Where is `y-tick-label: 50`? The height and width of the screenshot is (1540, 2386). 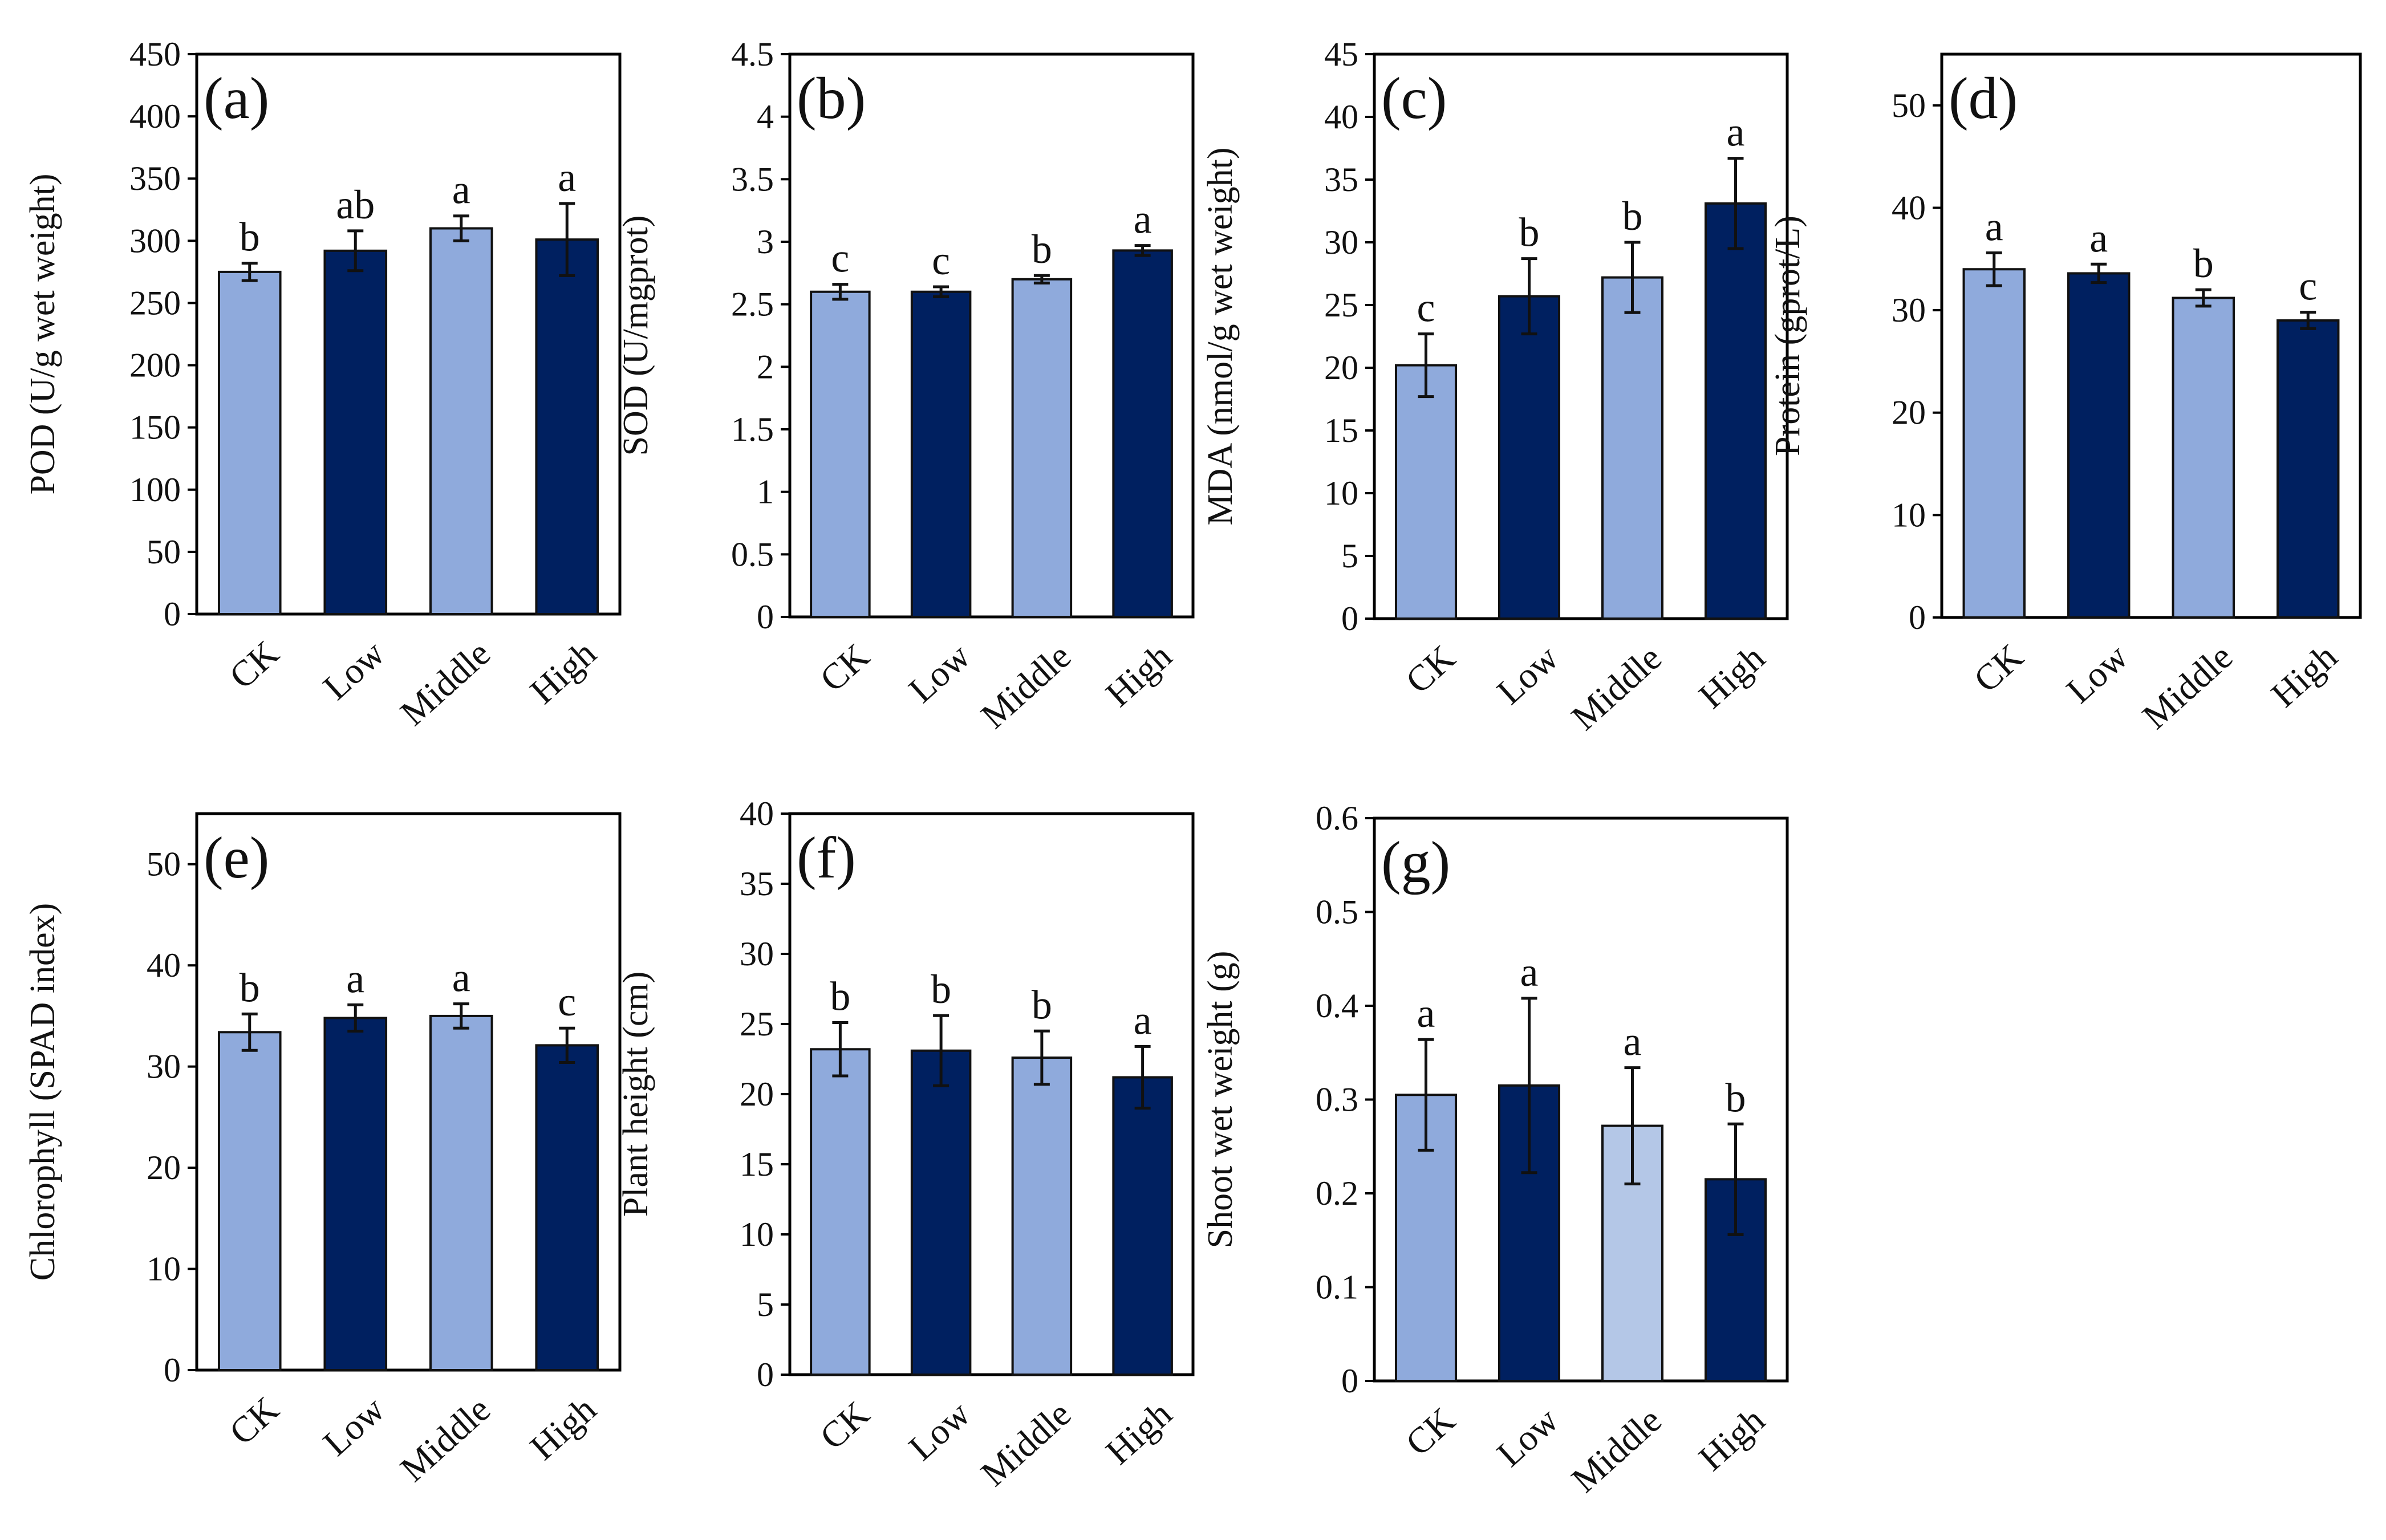 y-tick-label: 50 is located at coordinates (164, 864).